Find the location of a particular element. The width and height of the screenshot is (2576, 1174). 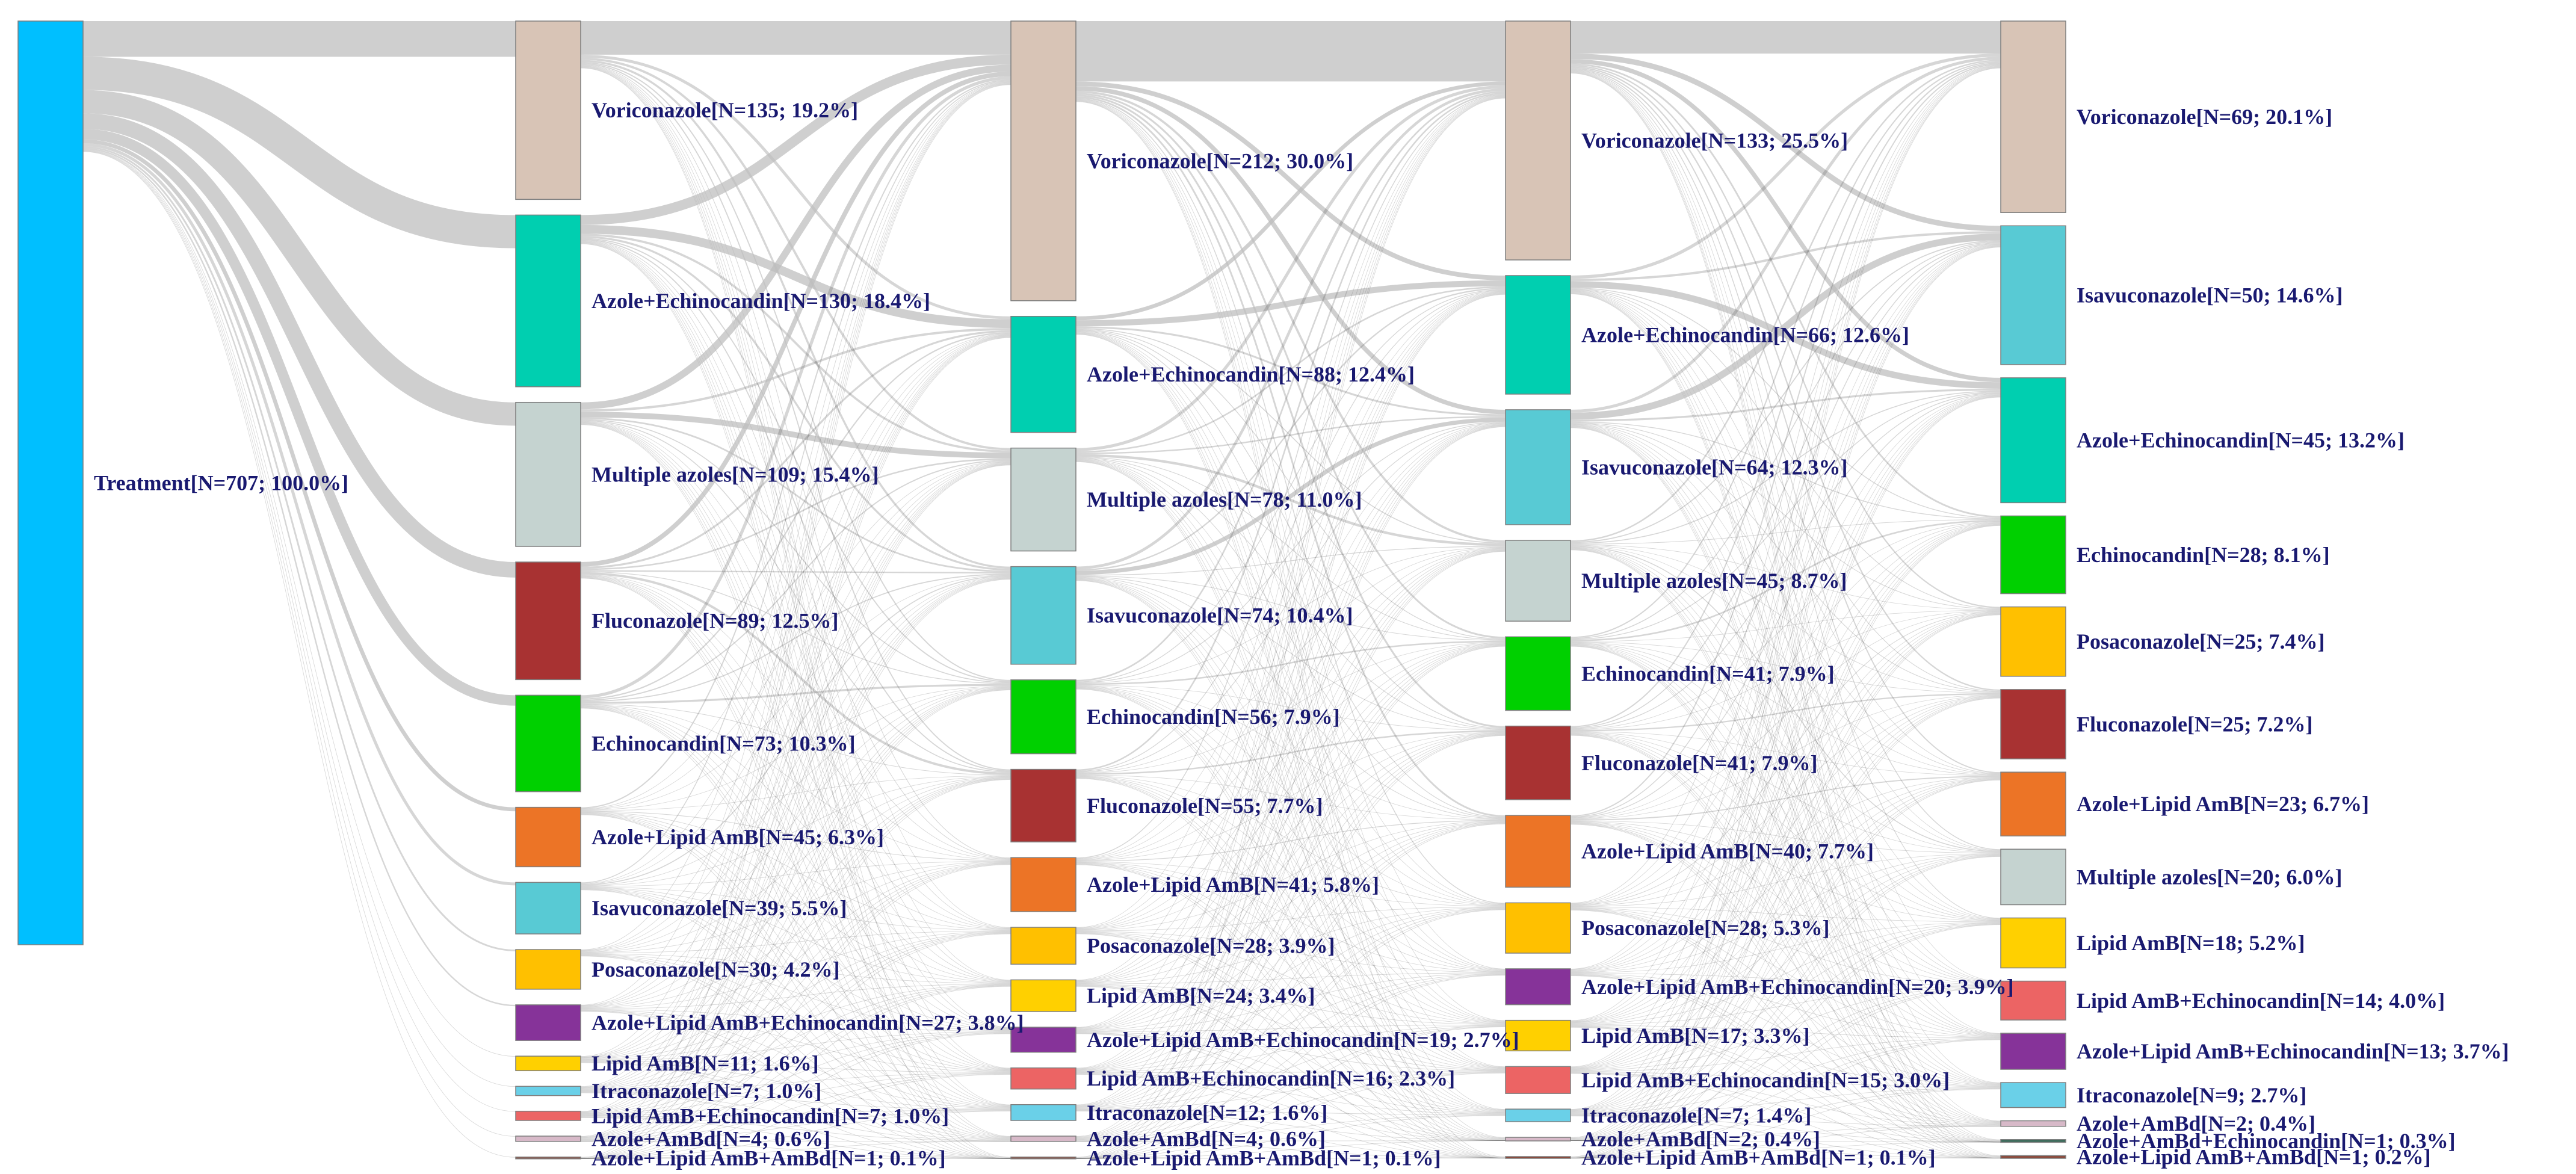

node-azole-ambd-col3 is located at coordinates (1538, 1139).